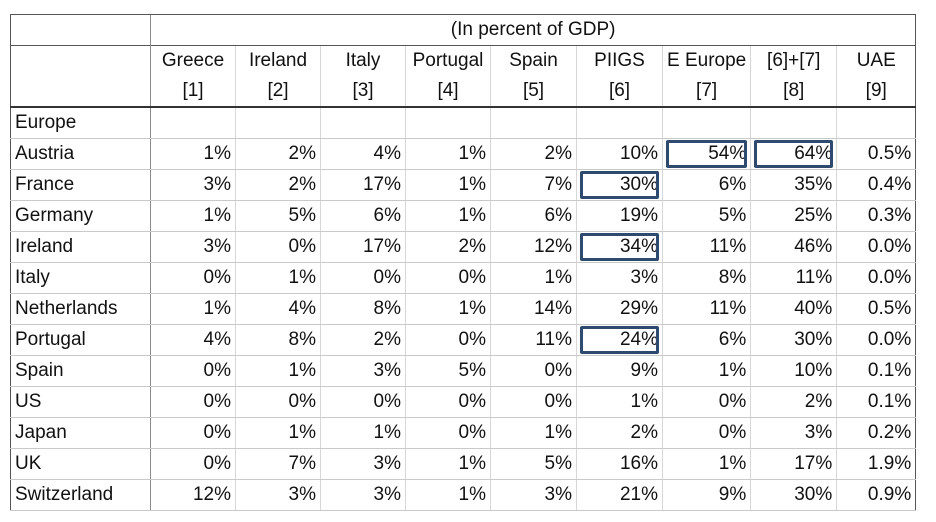 The image size is (936, 522). Describe the element at coordinates (876, 216) in the screenshot. I see `cell-value: 0.3%` at that location.